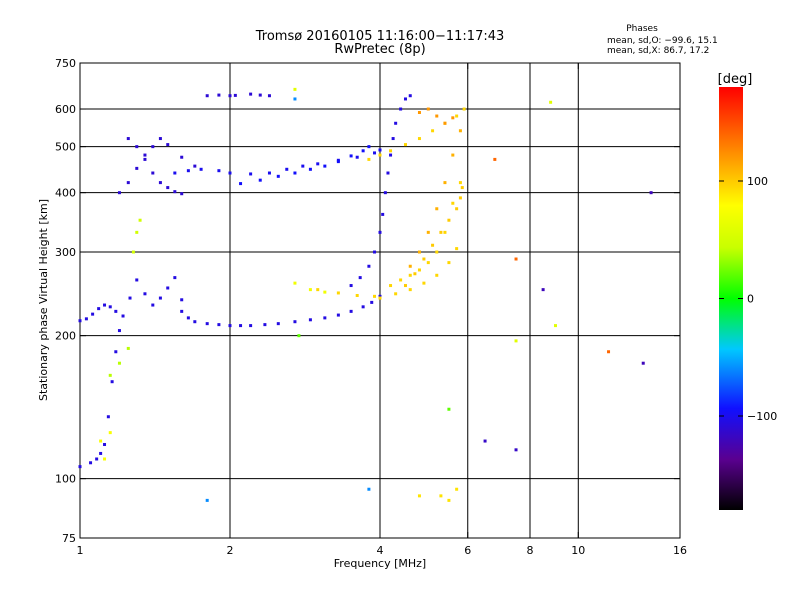 The image size is (800, 600). I want to click on y-tick-label: 100, so click(65, 479).